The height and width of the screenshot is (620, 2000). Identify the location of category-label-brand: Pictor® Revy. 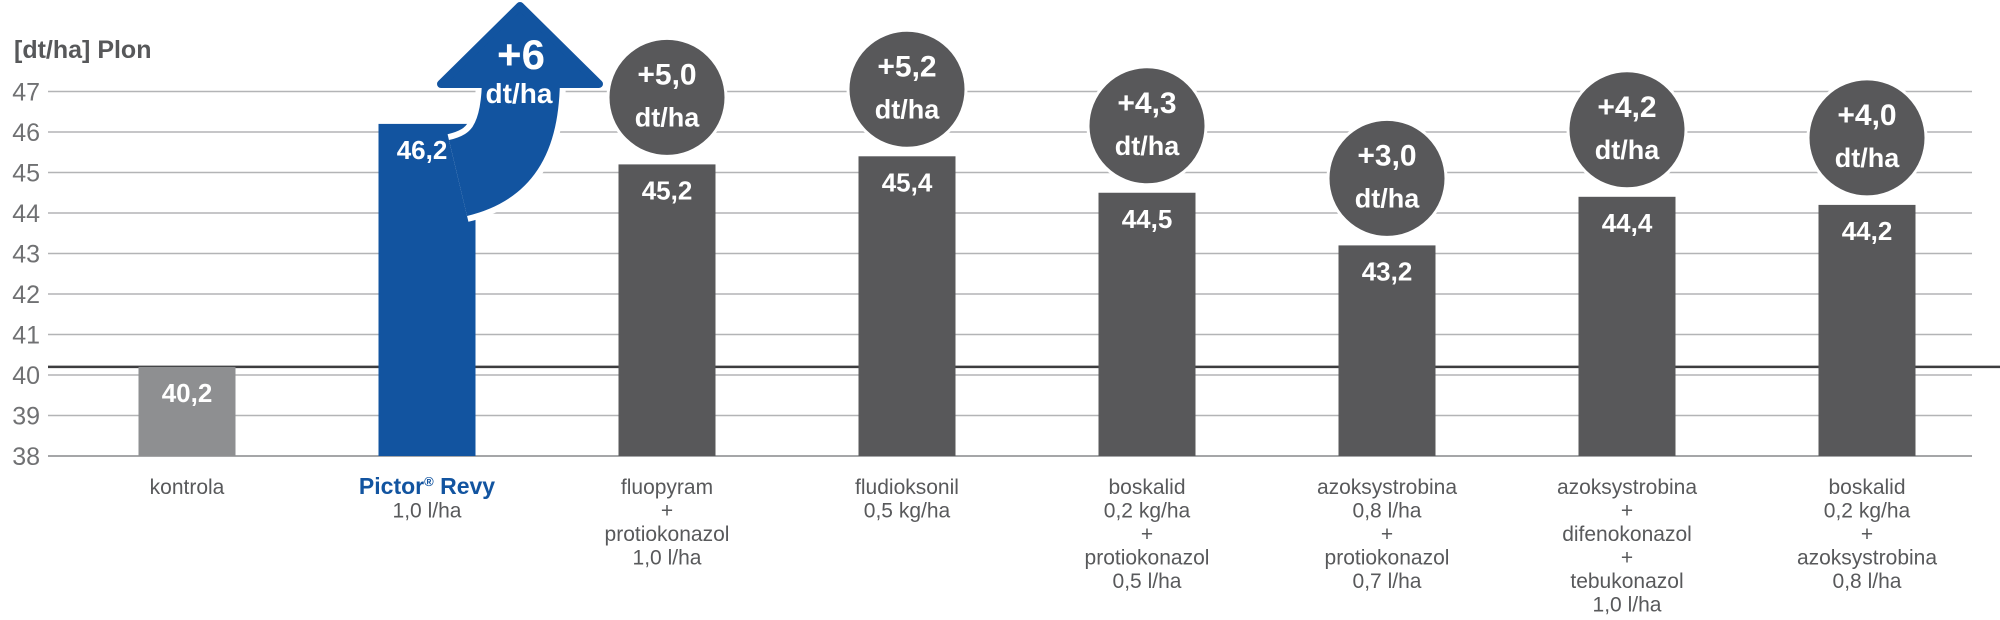
(427, 486).